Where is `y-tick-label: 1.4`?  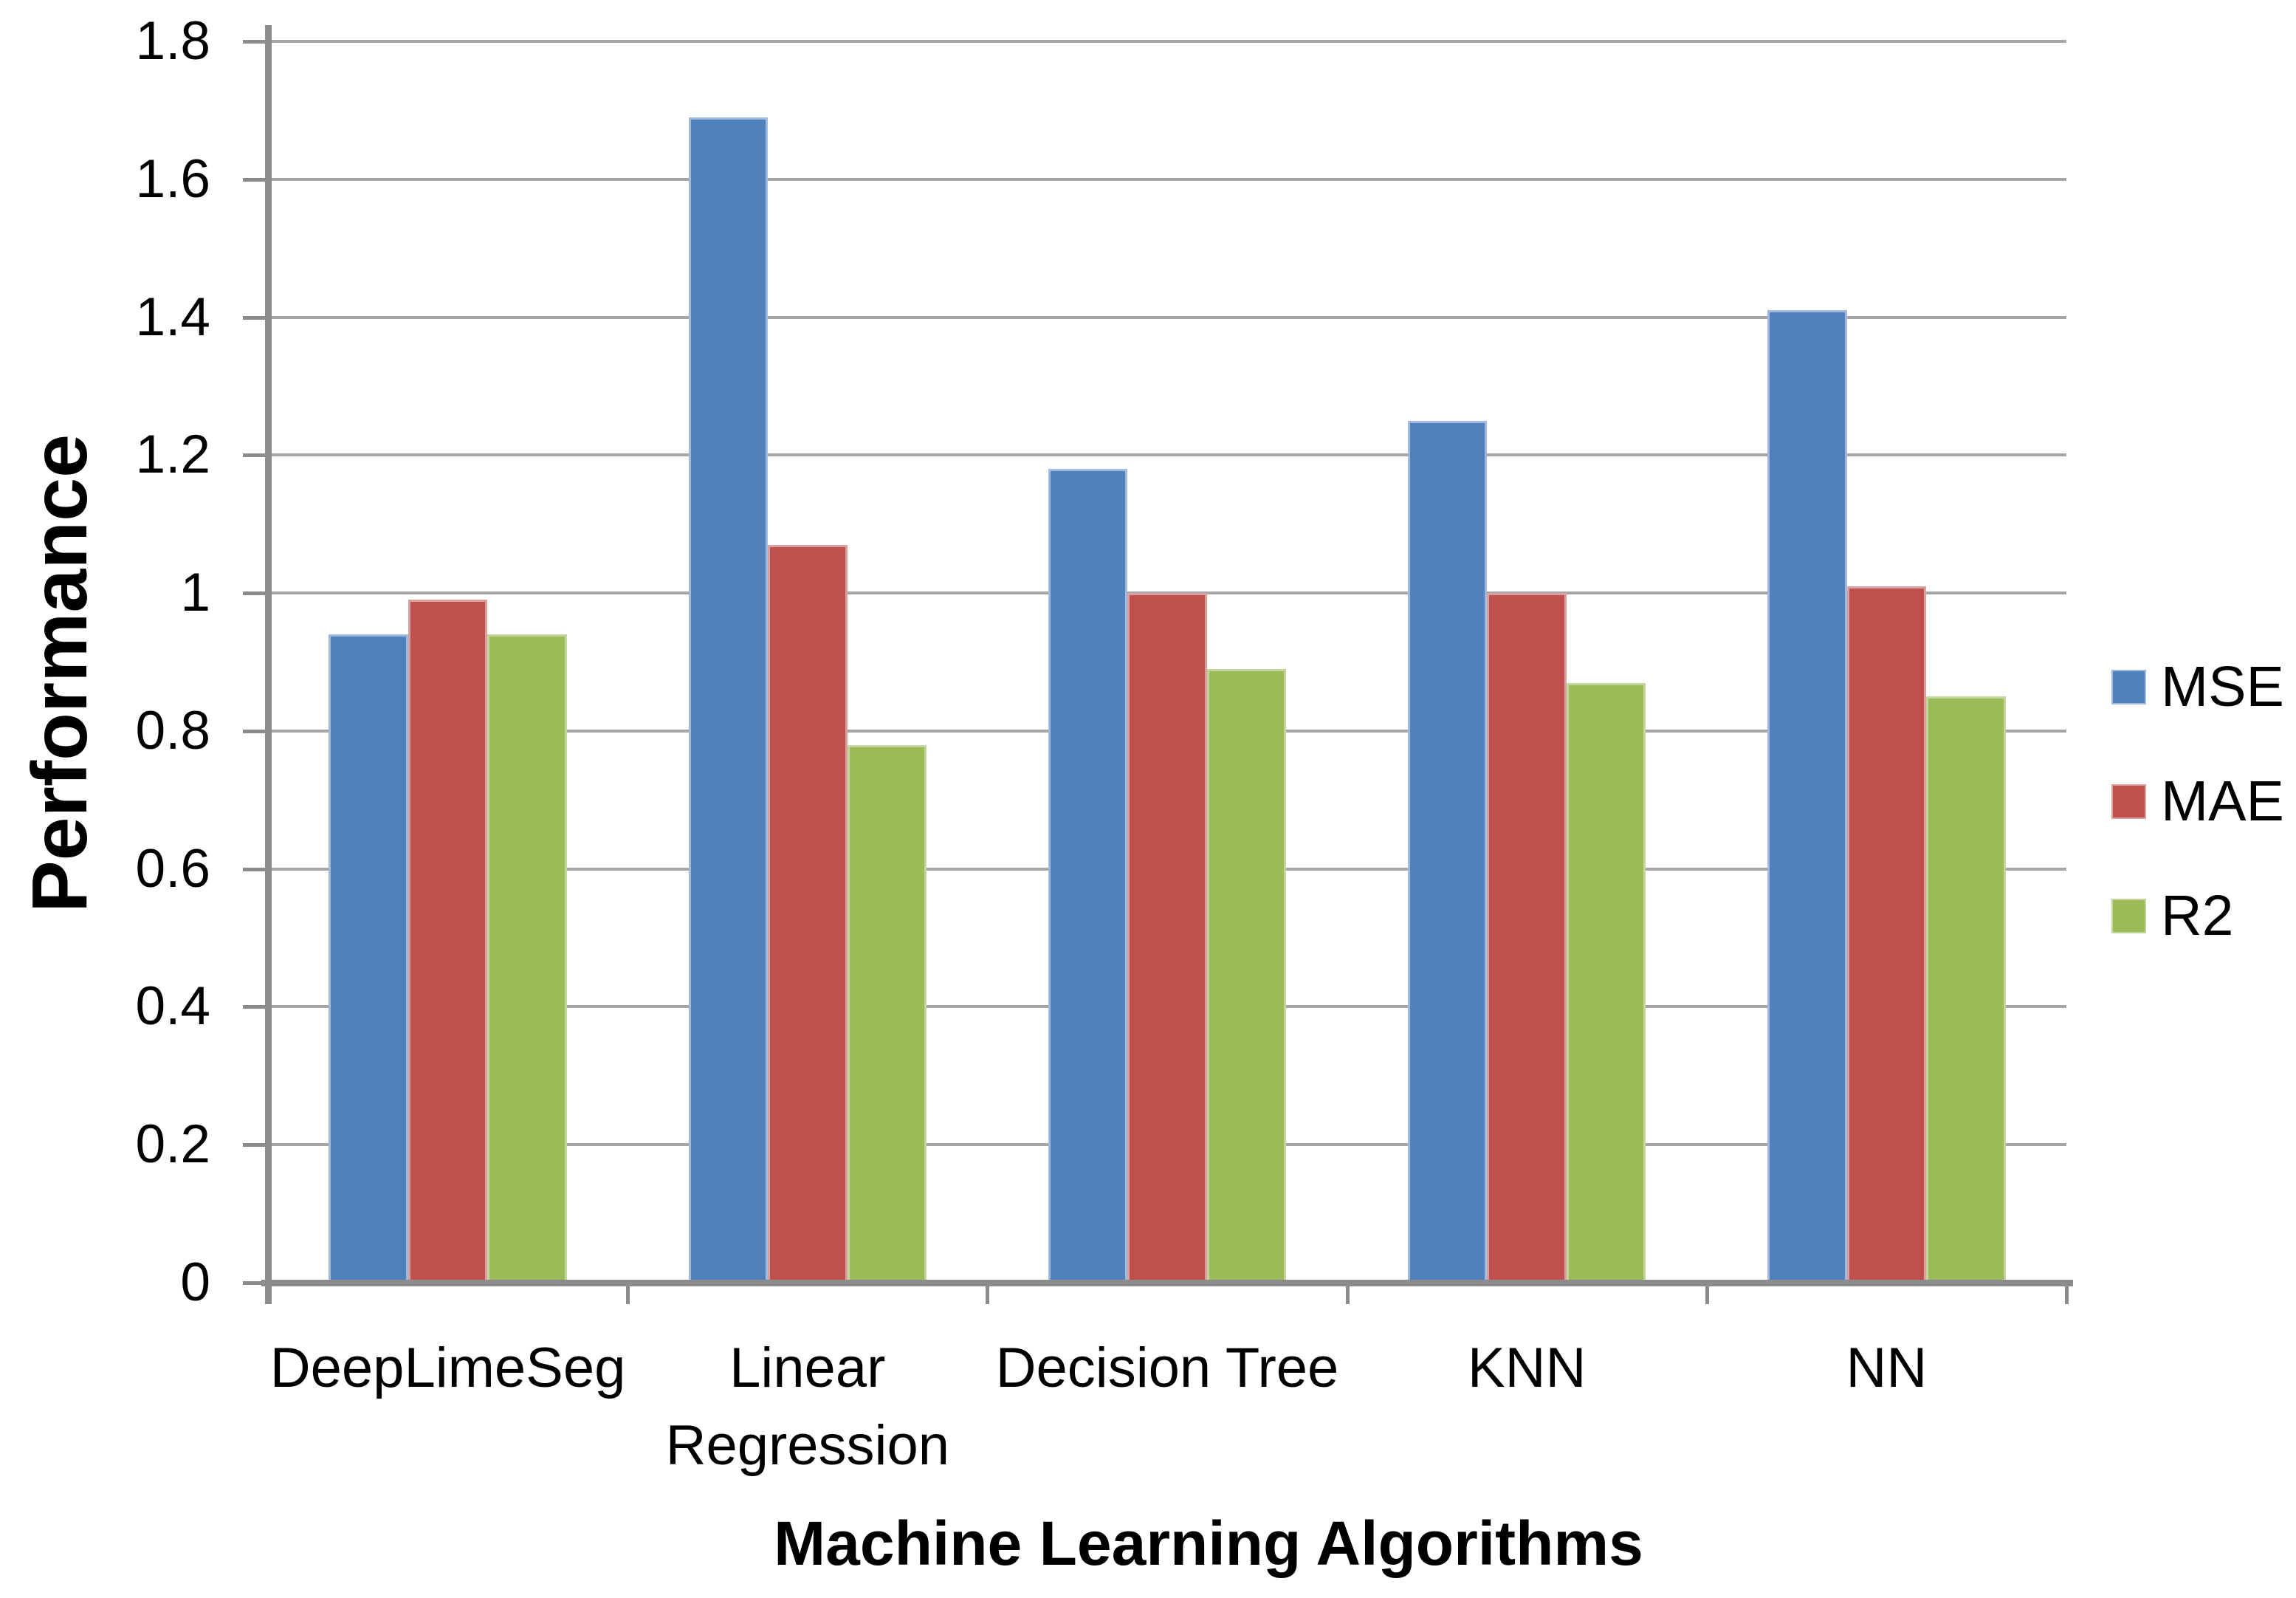
y-tick-label: 1.4 is located at coordinates (172, 317).